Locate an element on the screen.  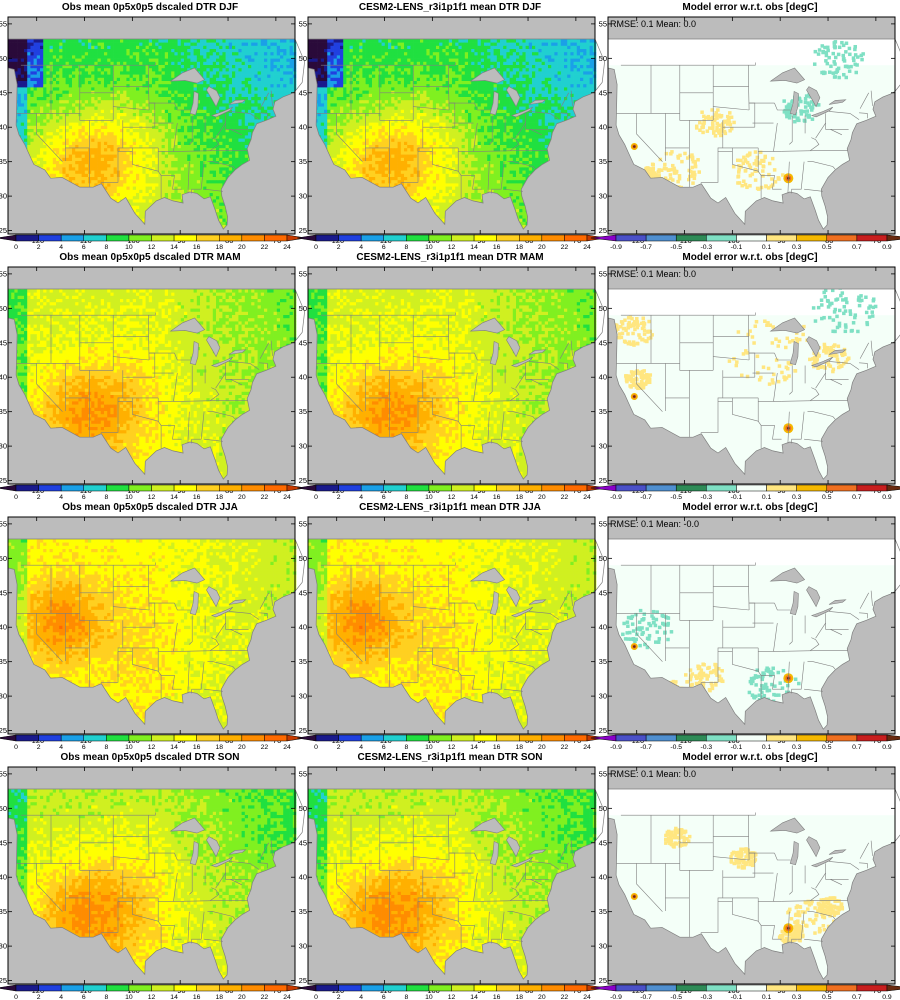
panel-title: CESM2-LENS_r3i1p1f1 mean DTR DJF is located at coordinates (450, 7).